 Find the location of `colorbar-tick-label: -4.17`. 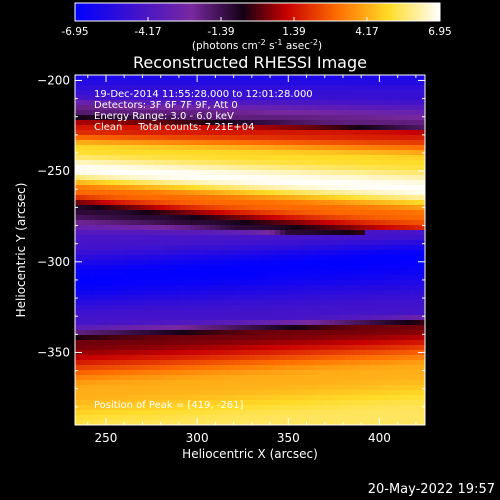

colorbar-tick-label: -4.17 is located at coordinates (147, 32).